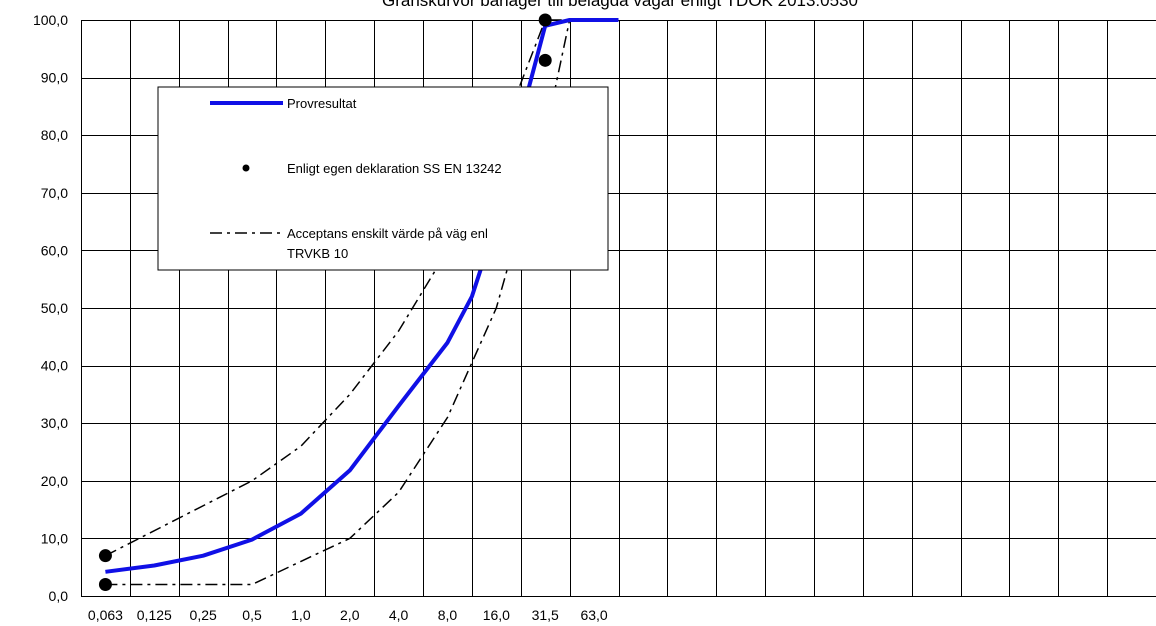 This screenshot has width=1156, height=626. I want to click on x-tick-label: 31,5, so click(545, 615).